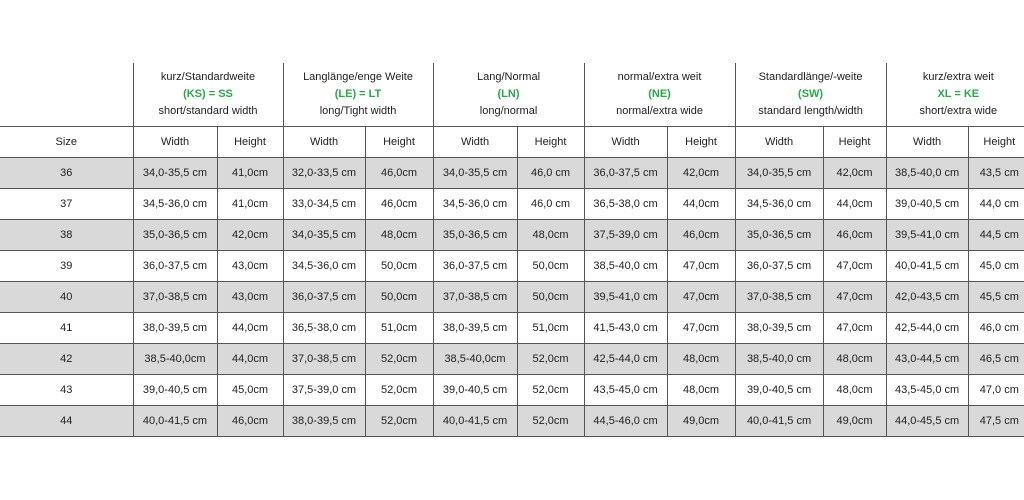 The height and width of the screenshot is (500, 1024). Describe the element at coordinates (509, 77) in the screenshot. I see `fit-name-german: Lang/Normal` at that location.